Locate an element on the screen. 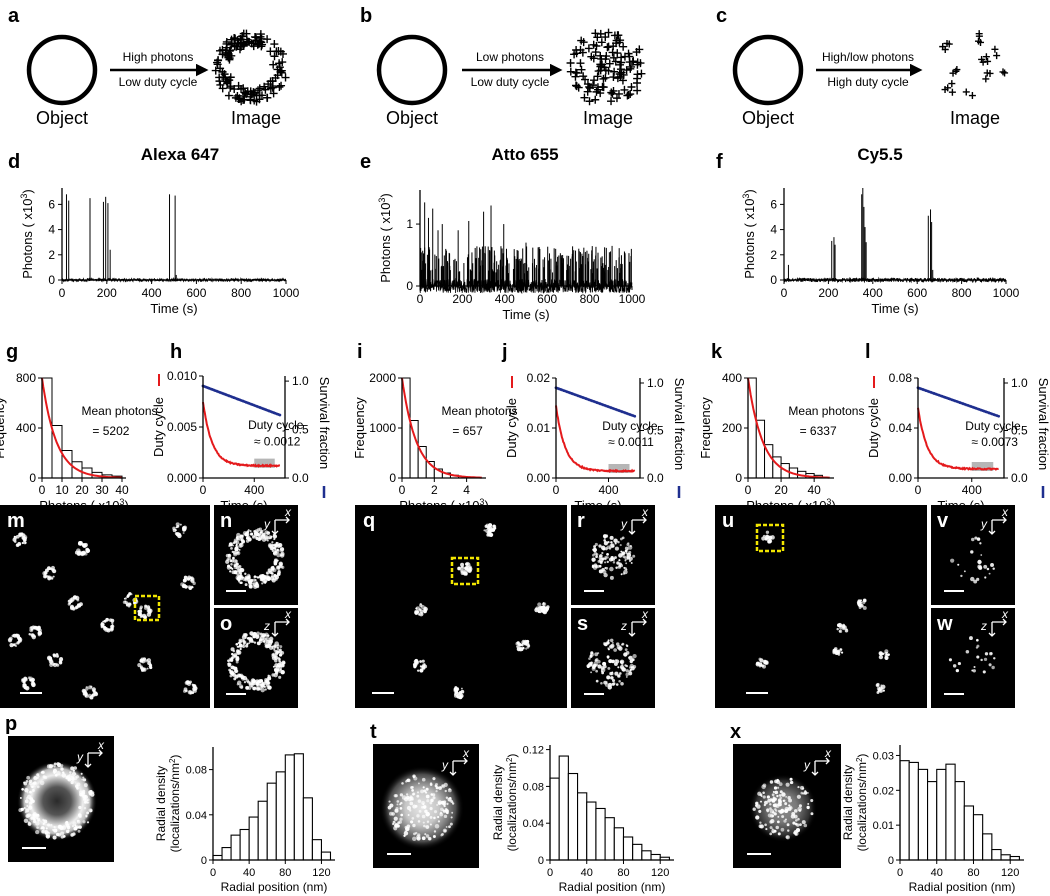  y-tick-label: 0.12 is located at coordinates (533, 751).